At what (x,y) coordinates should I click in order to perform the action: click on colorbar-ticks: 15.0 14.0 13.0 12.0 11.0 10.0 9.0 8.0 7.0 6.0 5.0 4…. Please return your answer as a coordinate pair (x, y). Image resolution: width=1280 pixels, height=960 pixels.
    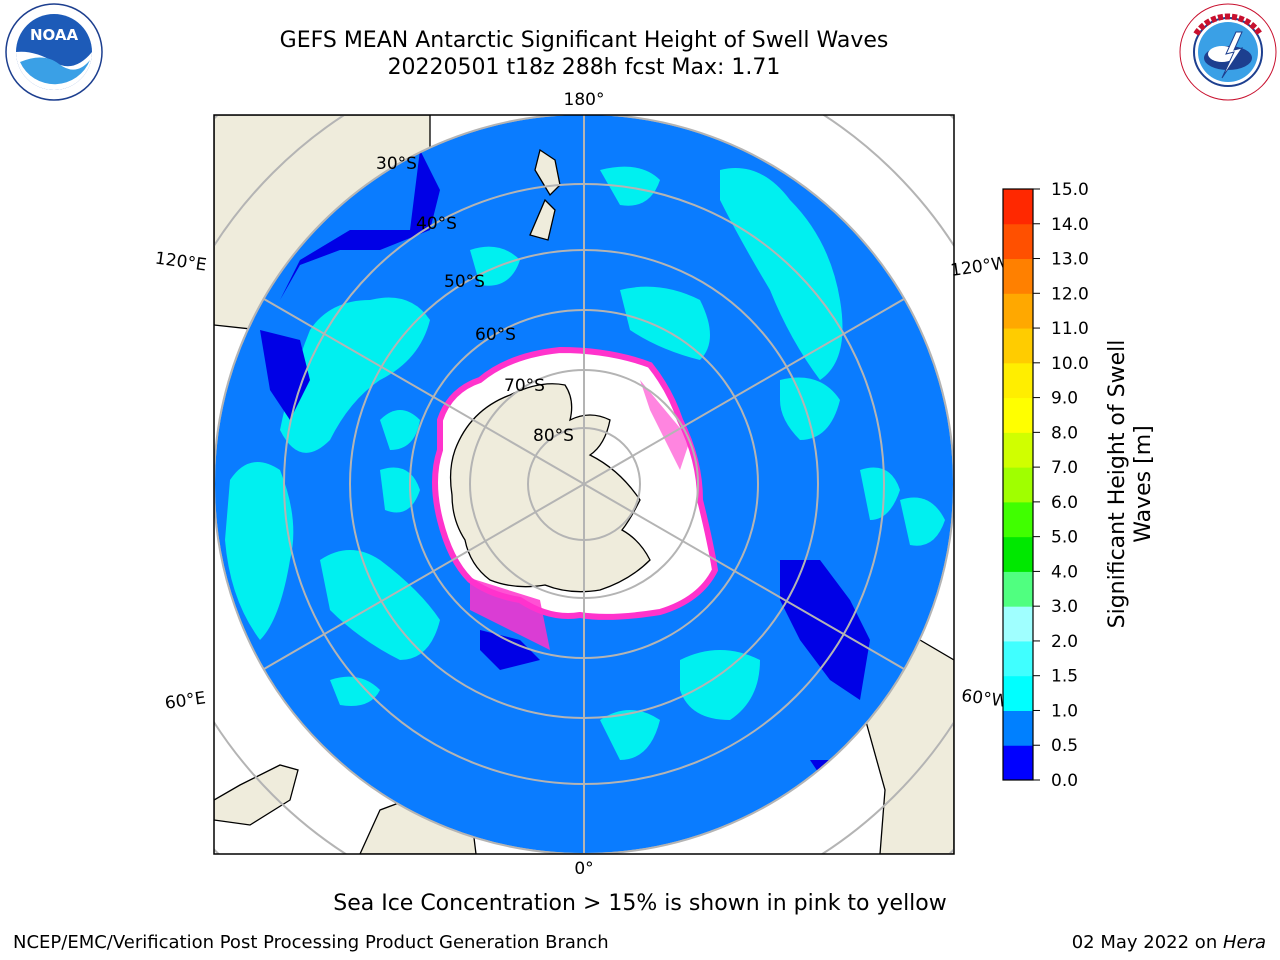
    Looking at the image, I should click on (1061, 485).